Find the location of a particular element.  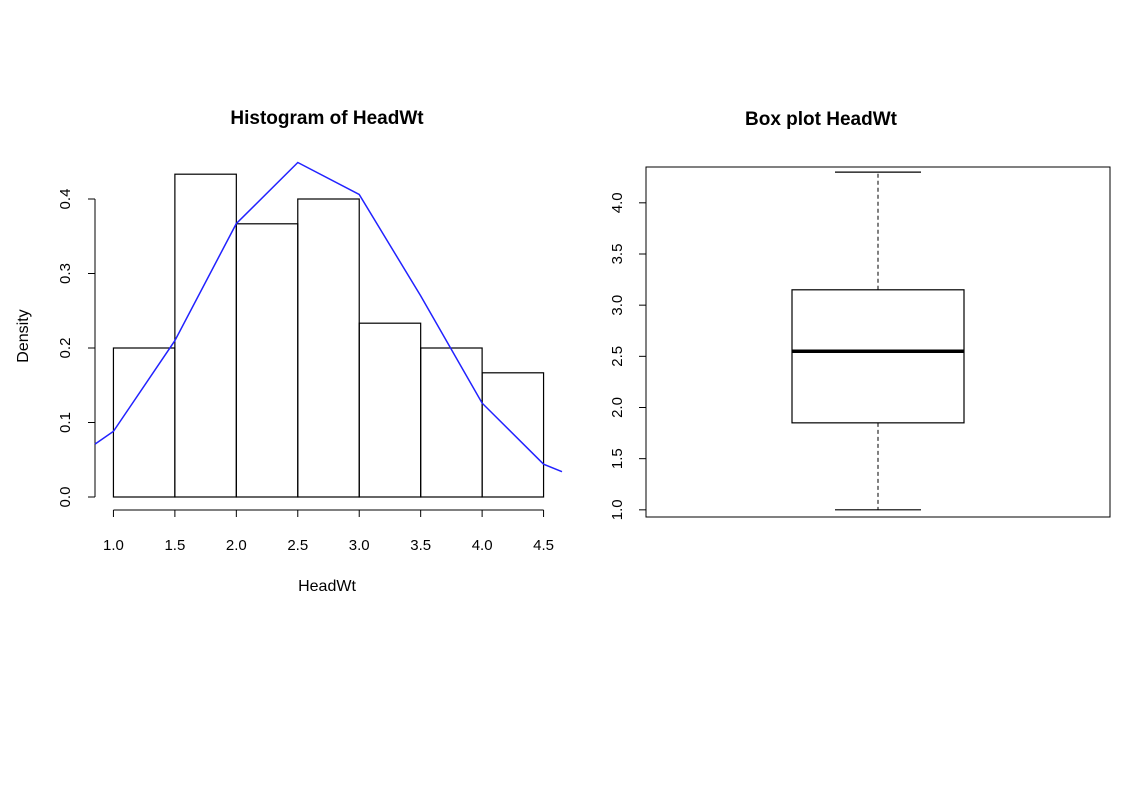

histogram-y-axis: 0.0 0.1 0.2 0.3 0.4 is located at coordinates (76, 348).